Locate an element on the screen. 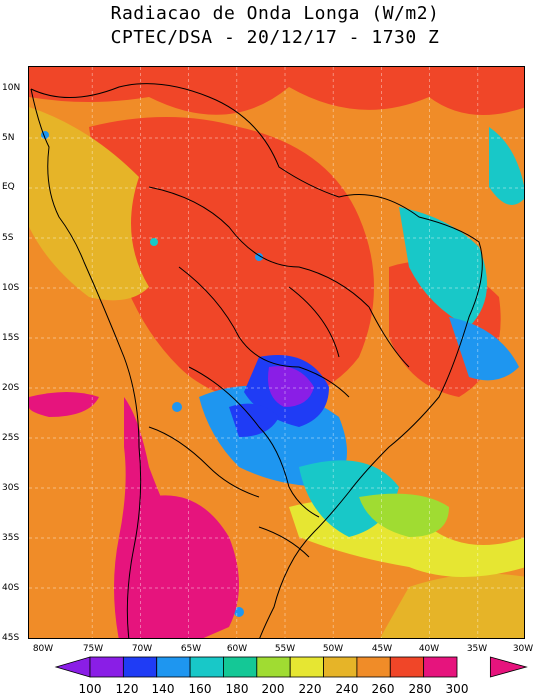  lat-tick-label: 10S is located at coordinates (11, 288).